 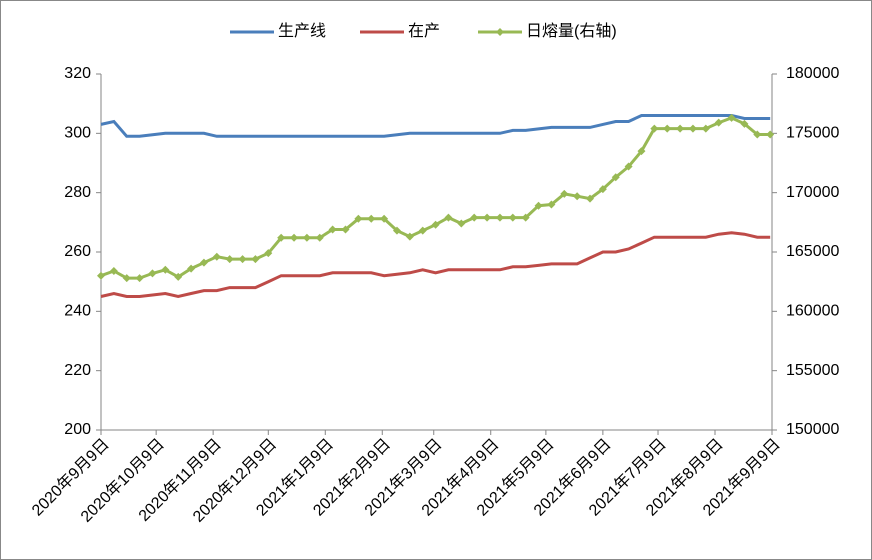 What do you see at coordinates (77, 192) in the screenshot?
I see `y-tick-label: 280` at bounding box center [77, 192].